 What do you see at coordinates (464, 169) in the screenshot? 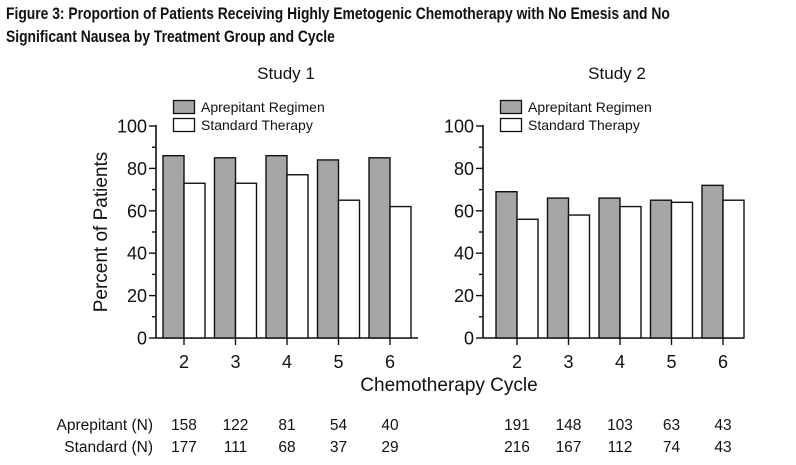
I see `study2-y-tick-label: 80` at bounding box center [464, 169].